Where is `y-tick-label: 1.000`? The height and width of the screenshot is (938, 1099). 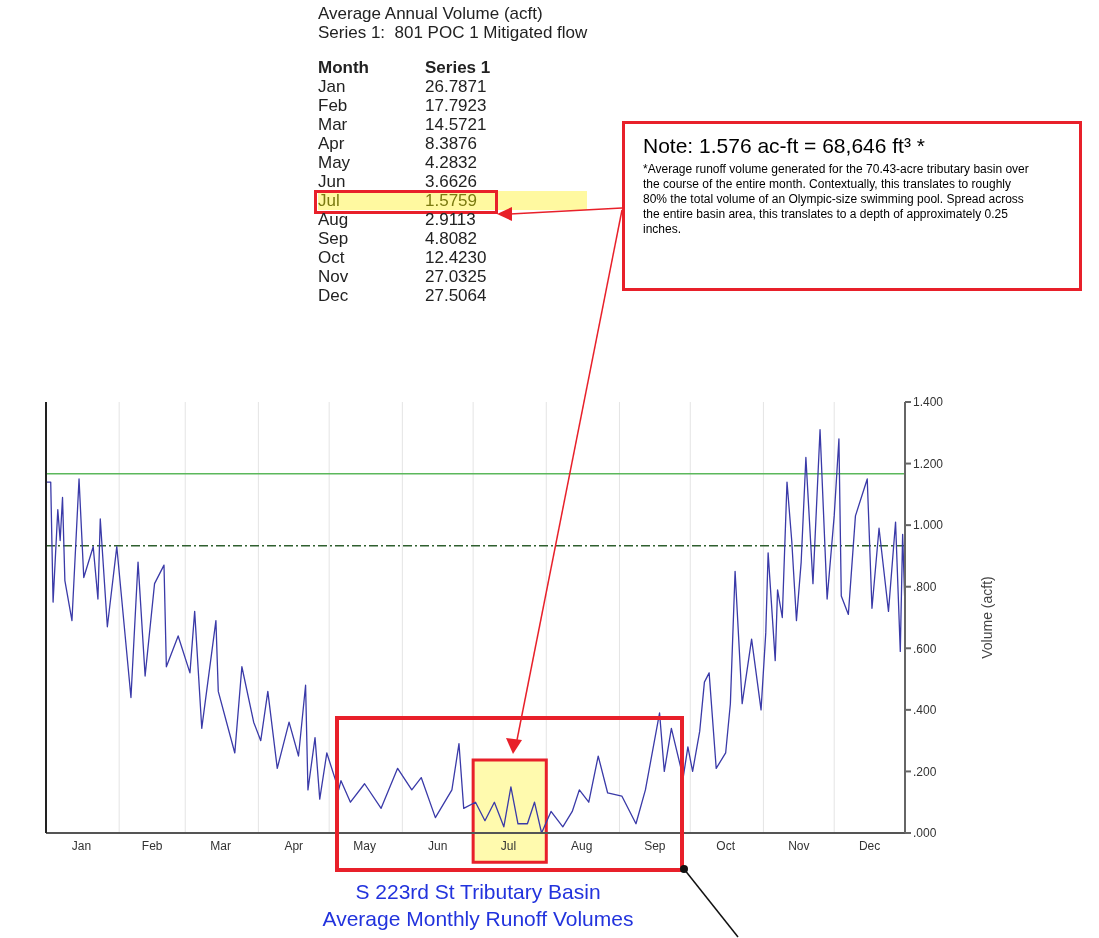 y-tick-label: 1.000 is located at coordinates (928, 525).